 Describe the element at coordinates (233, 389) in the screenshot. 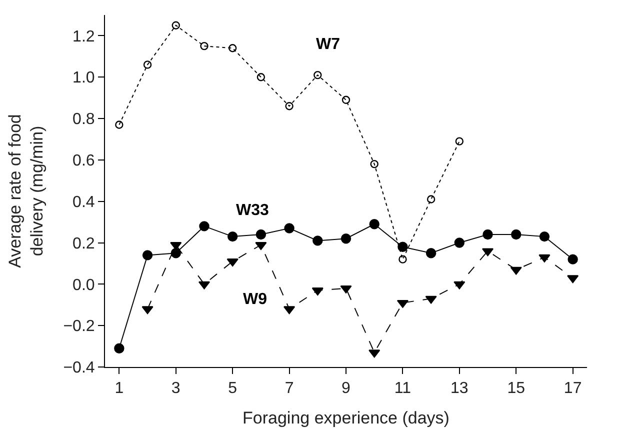

I see `x-tick-label: 5` at that location.